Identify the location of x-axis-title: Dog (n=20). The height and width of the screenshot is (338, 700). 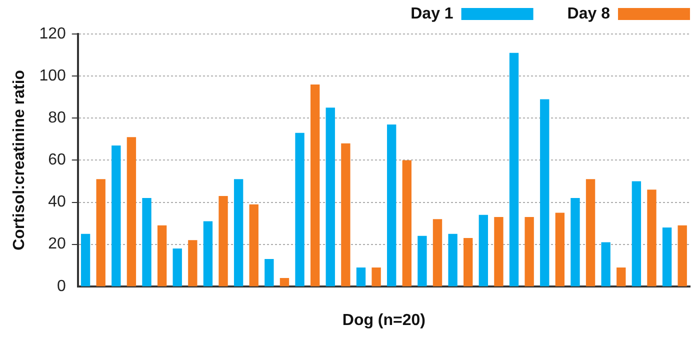
(384, 320).